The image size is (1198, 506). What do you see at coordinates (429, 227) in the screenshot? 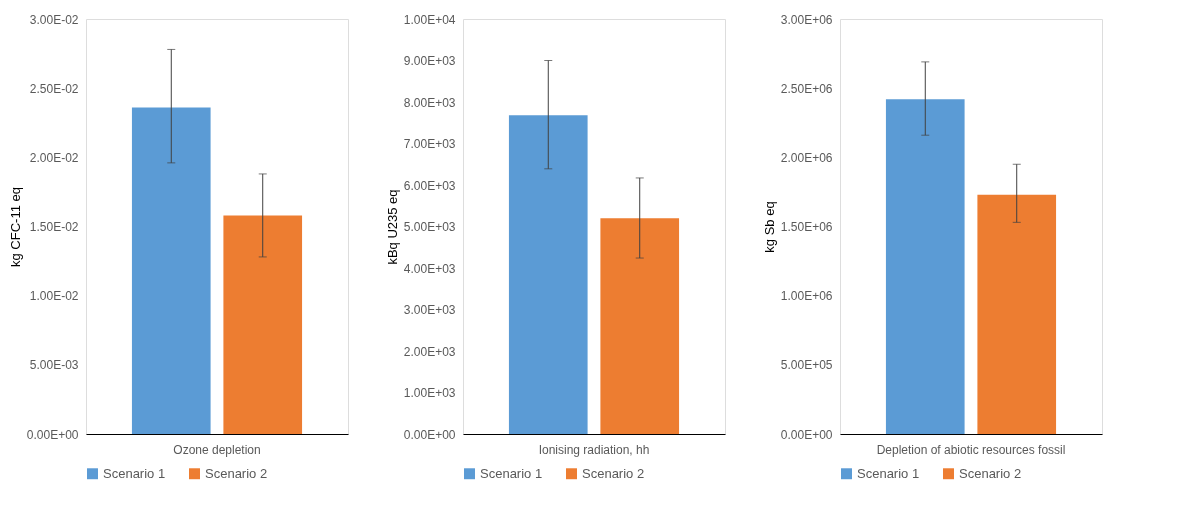
I see `y-tick-label: 5.00E+03` at bounding box center [429, 227].